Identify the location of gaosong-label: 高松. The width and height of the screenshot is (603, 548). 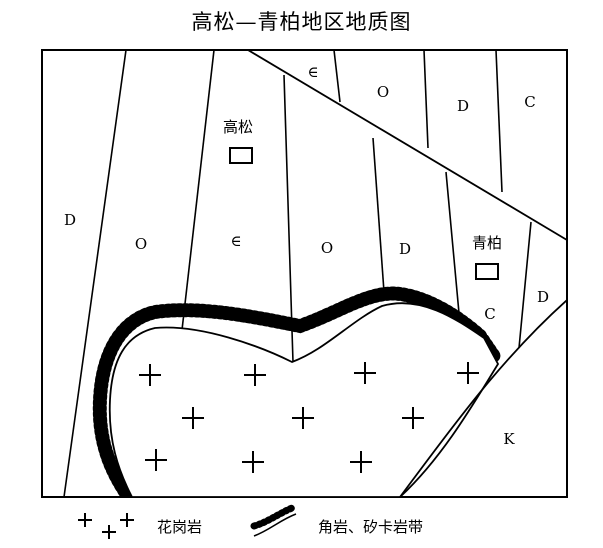
(238, 127).